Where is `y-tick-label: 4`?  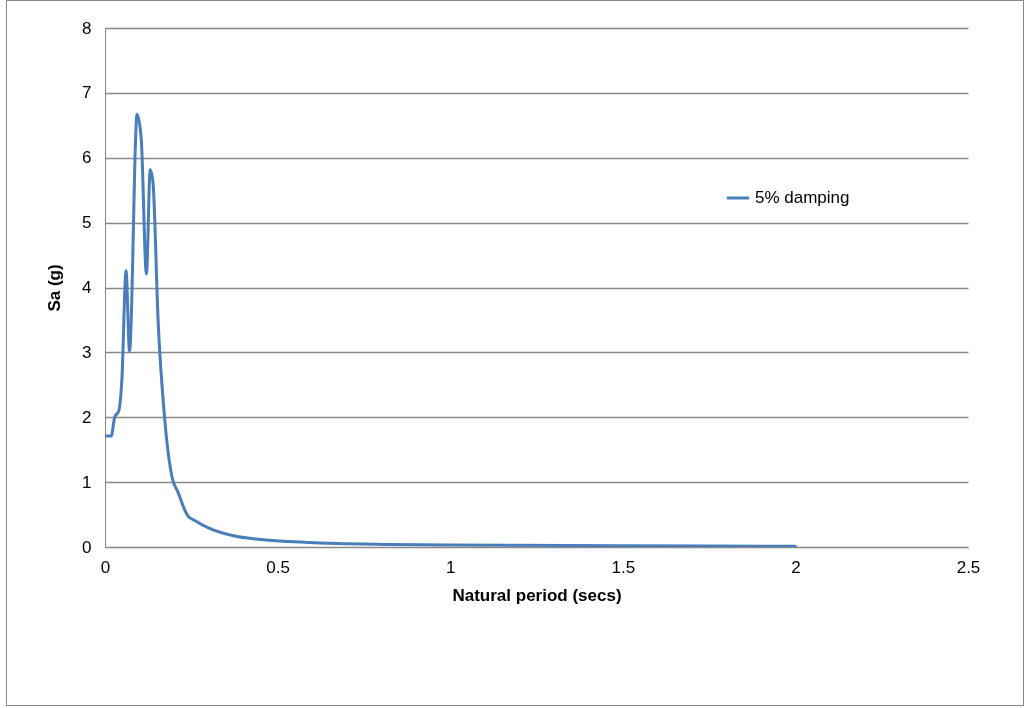 y-tick-label: 4 is located at coordinates (87, 287).